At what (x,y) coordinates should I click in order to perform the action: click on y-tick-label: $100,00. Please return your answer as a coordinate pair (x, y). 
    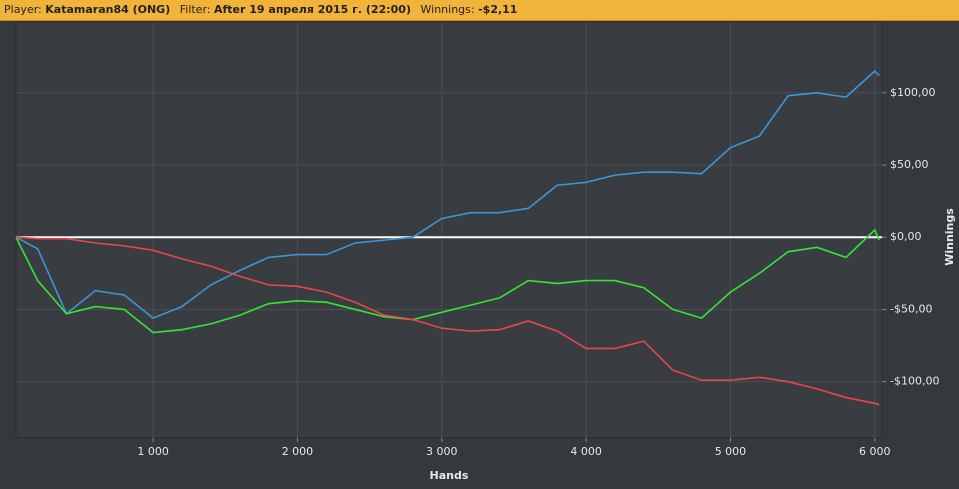
    Looking at the image, I should click on (913, 92).